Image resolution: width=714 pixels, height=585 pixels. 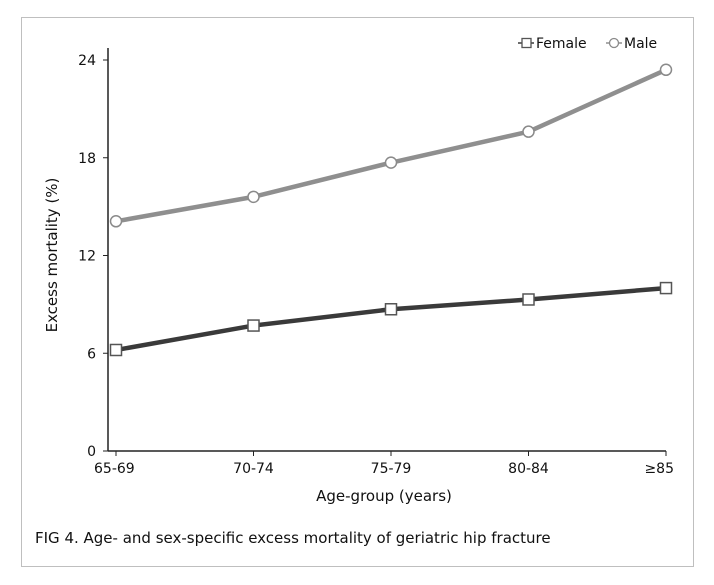 I want to click on legend-circle-marker, so click(x=614, y=43).